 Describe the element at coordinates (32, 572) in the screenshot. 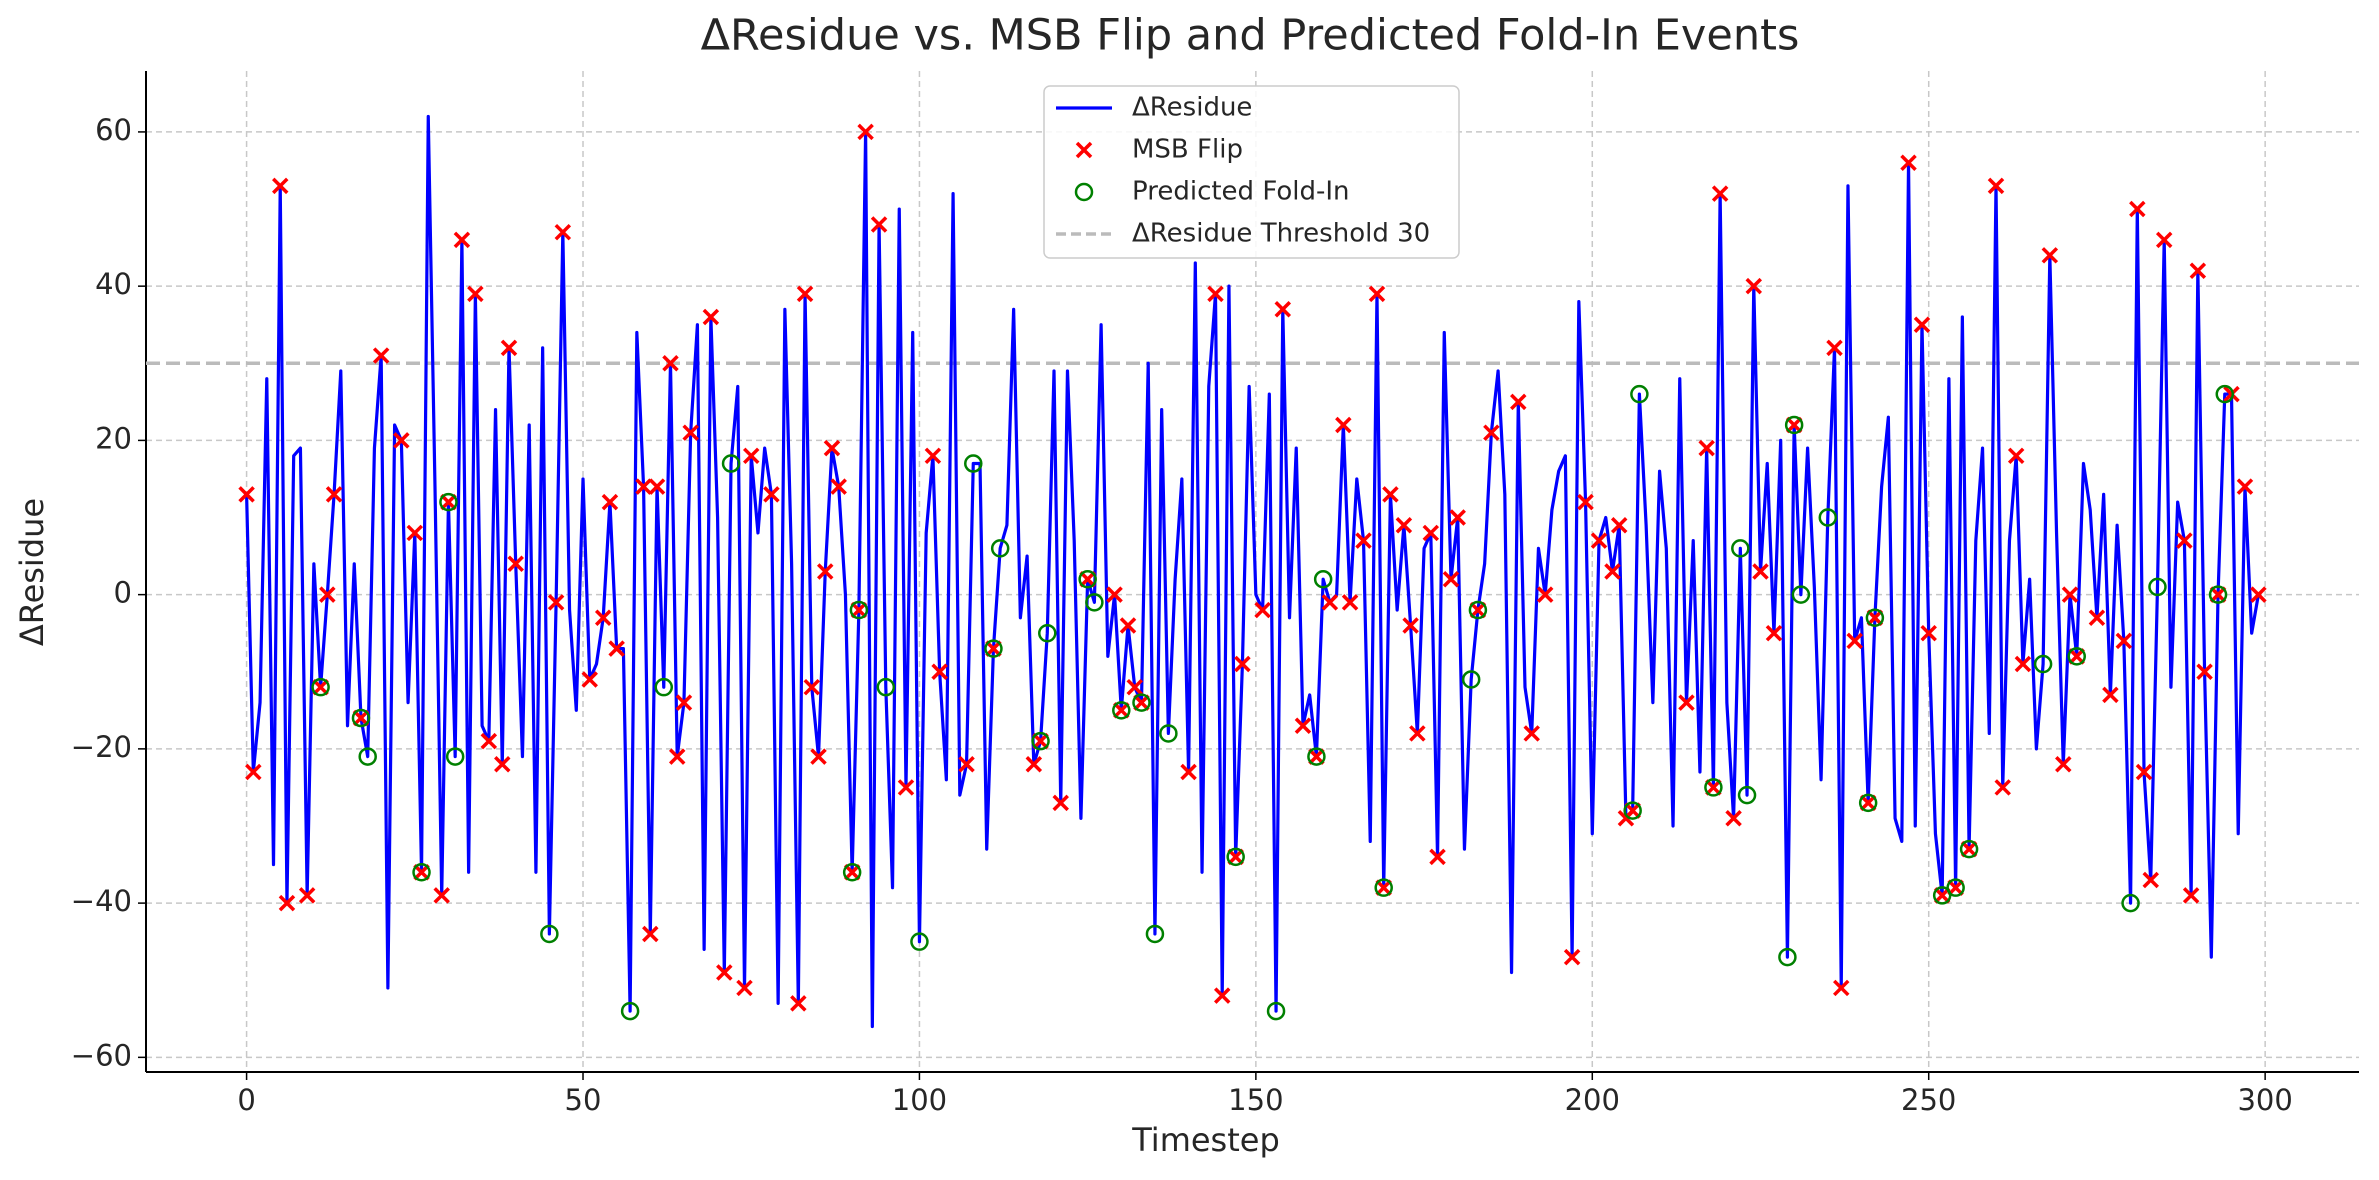

I see `y-axis-label: ΔResidue` at that location.